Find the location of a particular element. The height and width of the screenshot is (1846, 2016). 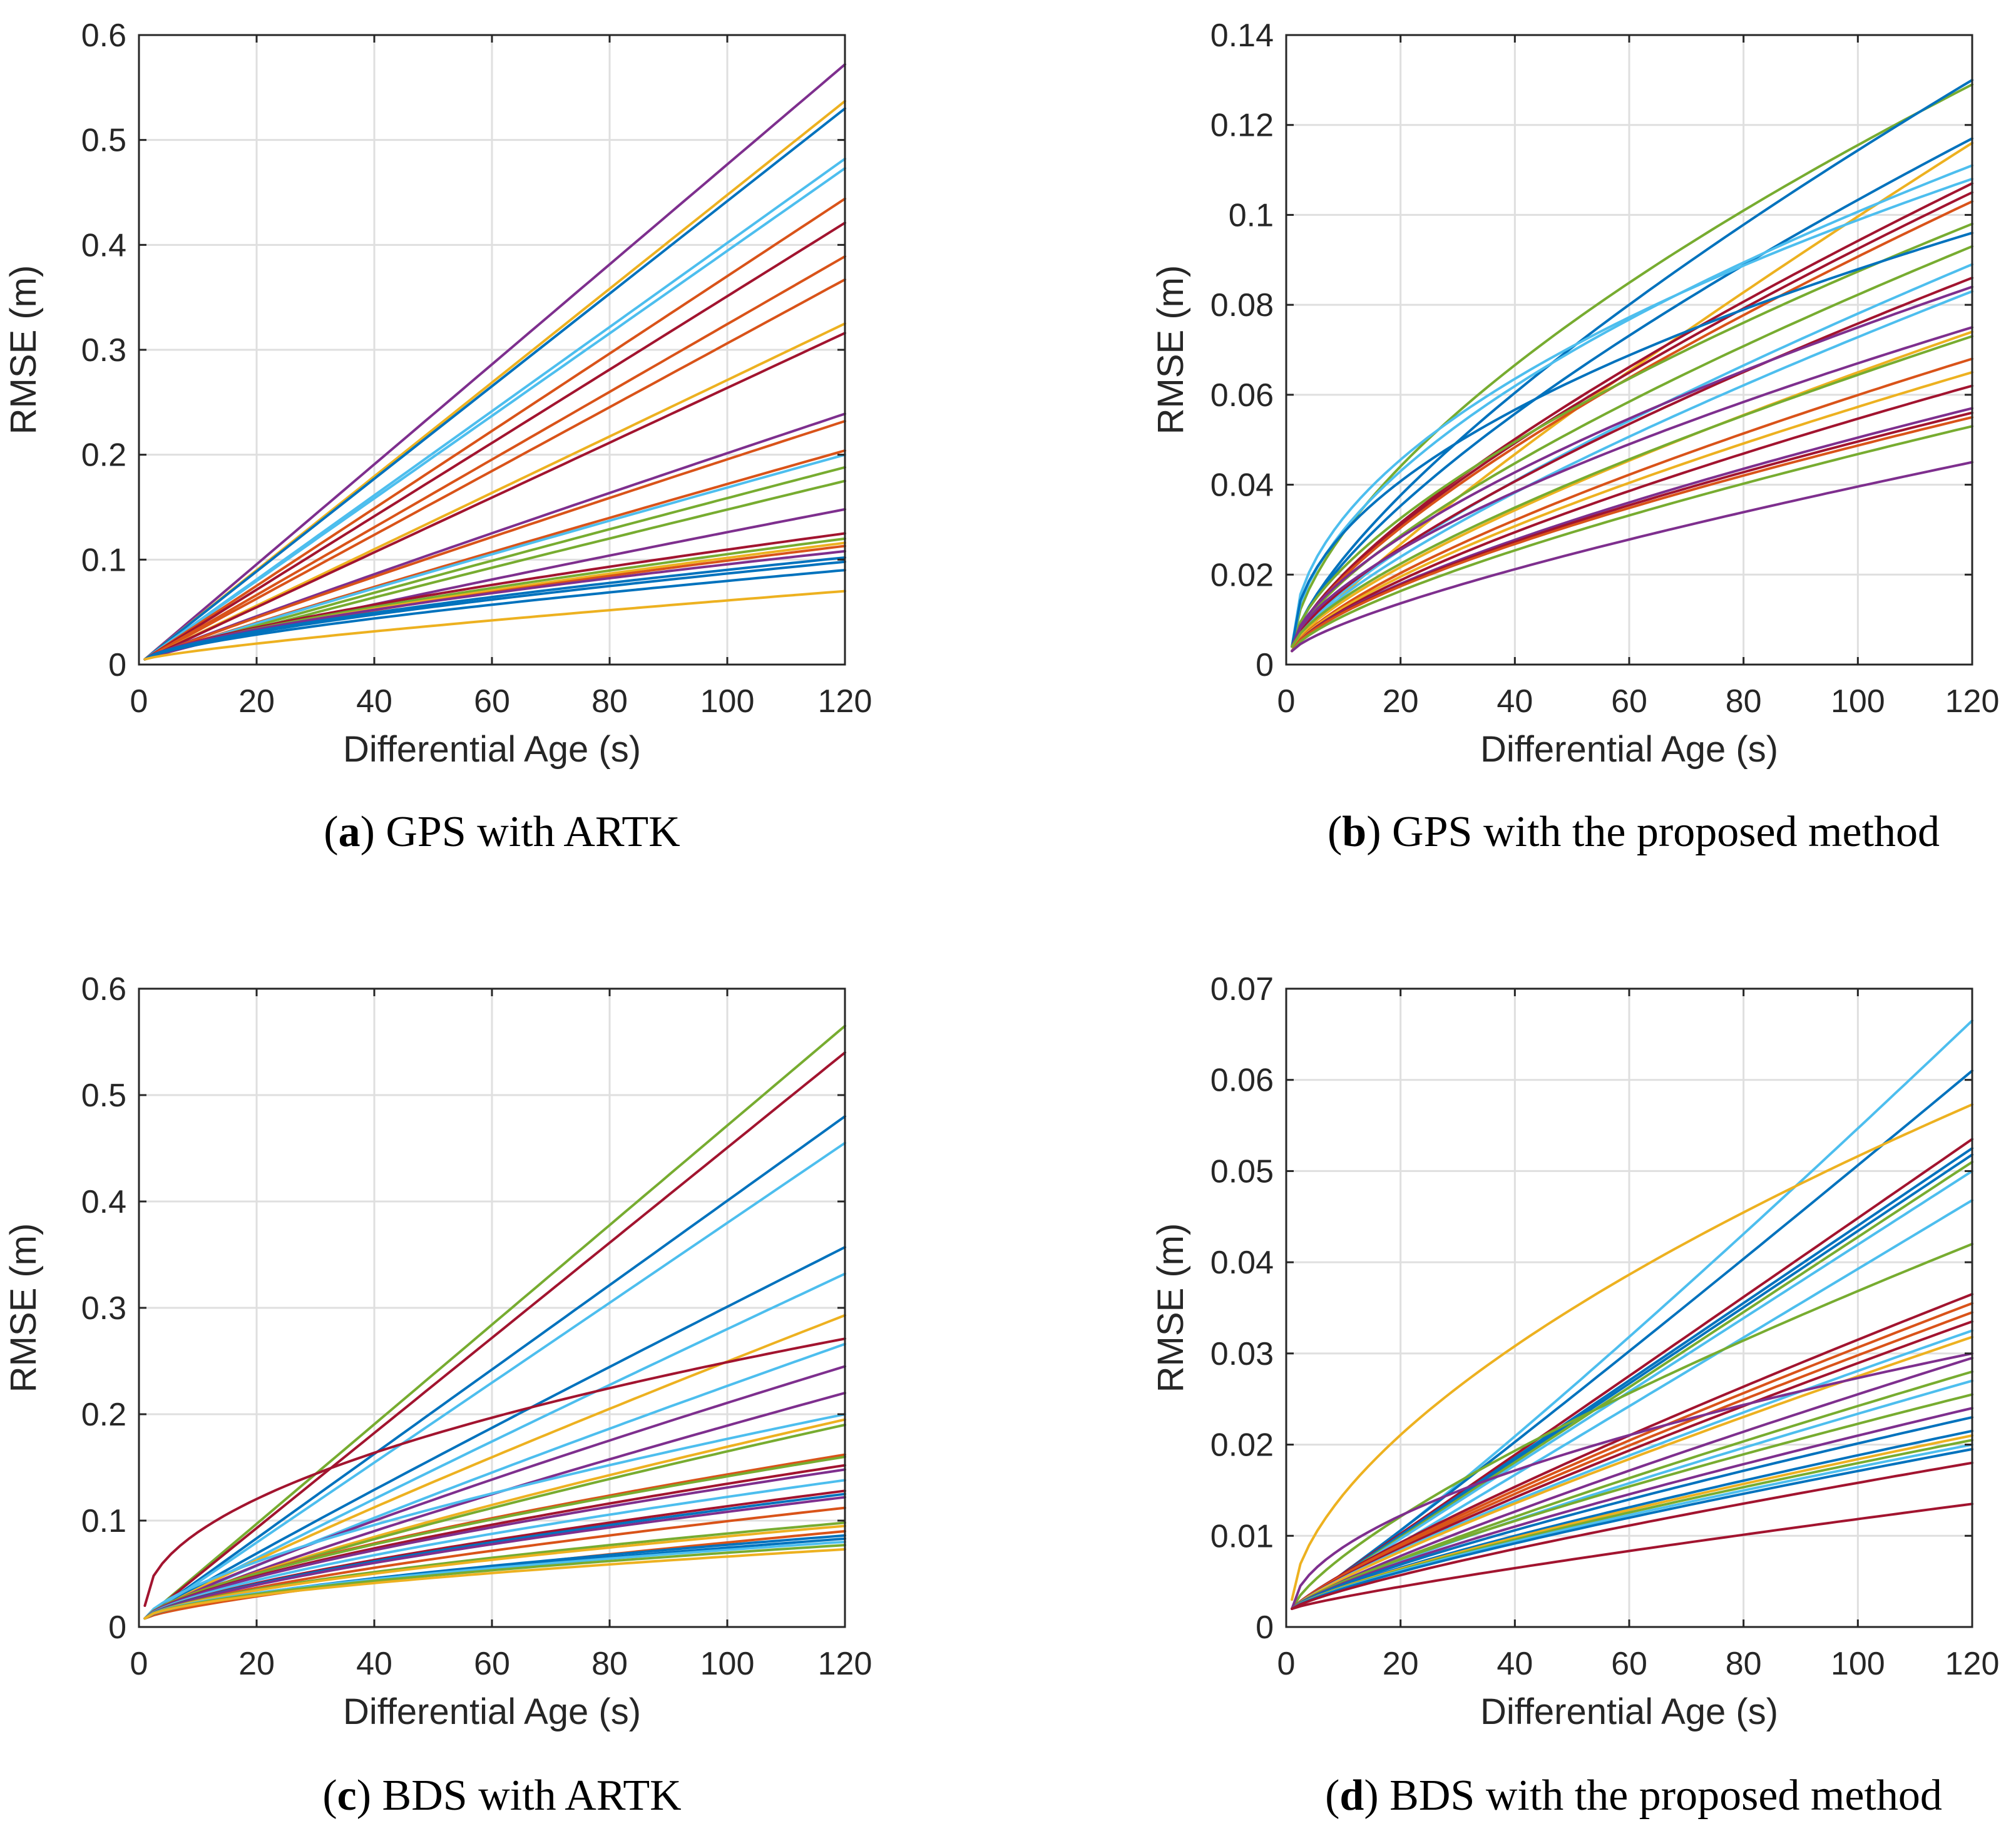

caption-letter: c is located at coordinates (347, 1796).